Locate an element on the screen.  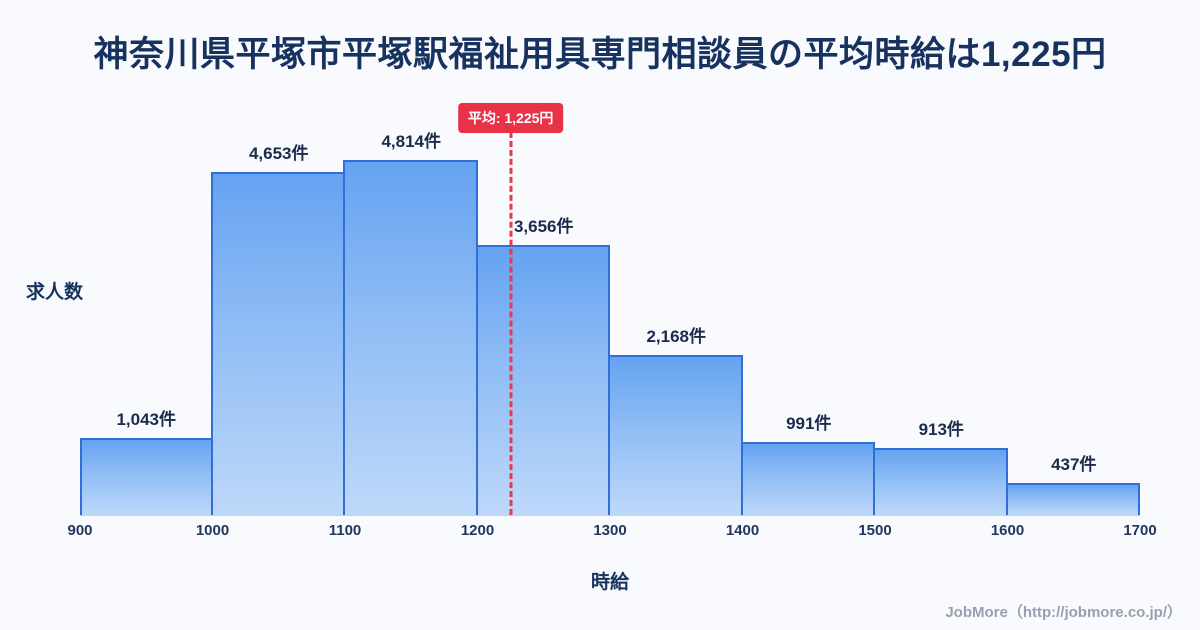
bar-value-label: 913件 is located at coordinates (941, 429).